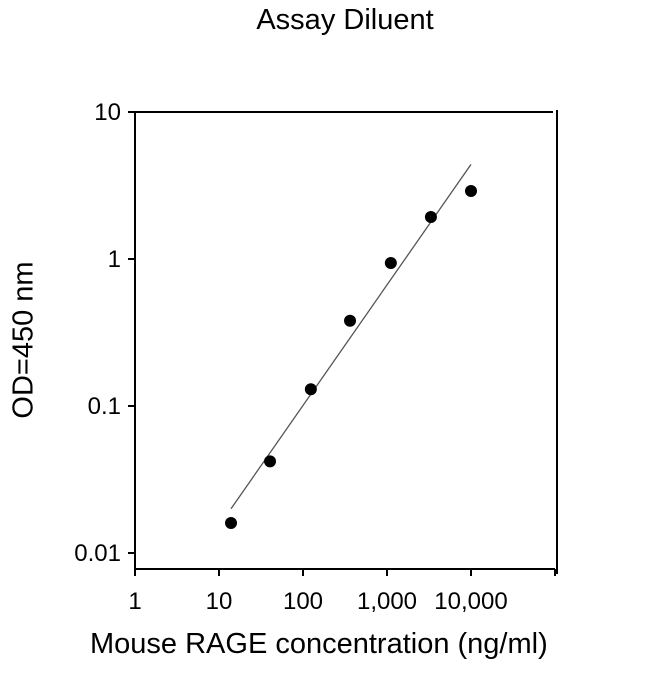  Describe the element at coordinates (303, 601) in the screenshot. I see `x-tick-label: 100` at that location.